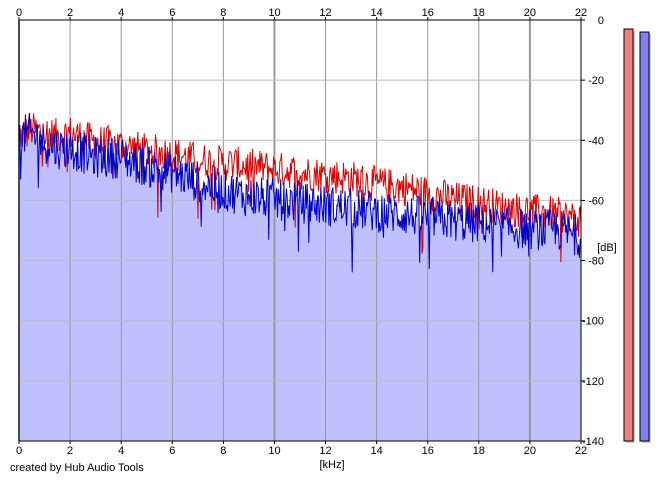 This screenshot has height=481, width=664. Describe the element at coordinates (530, 13) in the screenshot. I see `x-tick-top-label: 20` at that location.